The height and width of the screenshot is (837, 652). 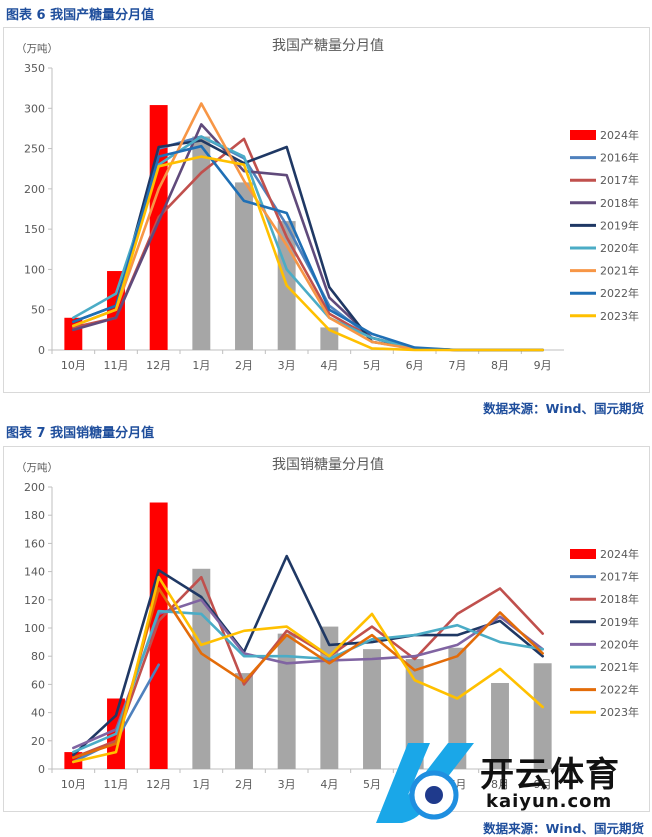 I want to click on legend-label: 2016年, so click(x=619, y=158).